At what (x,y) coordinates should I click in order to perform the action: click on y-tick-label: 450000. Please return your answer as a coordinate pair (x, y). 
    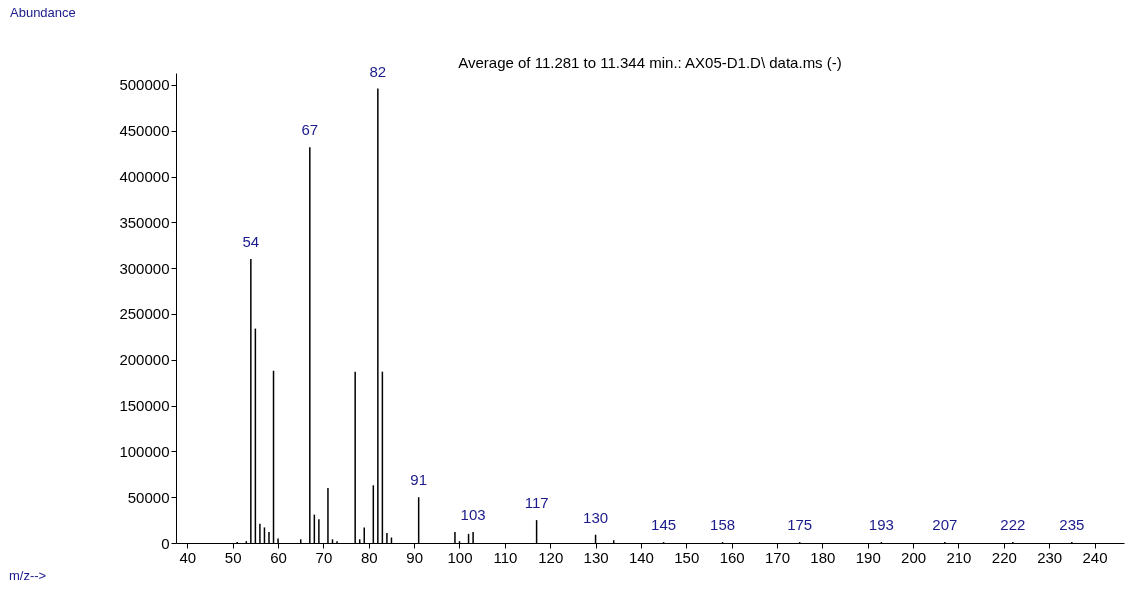
    Looking at the image, I should click on (144, 131).